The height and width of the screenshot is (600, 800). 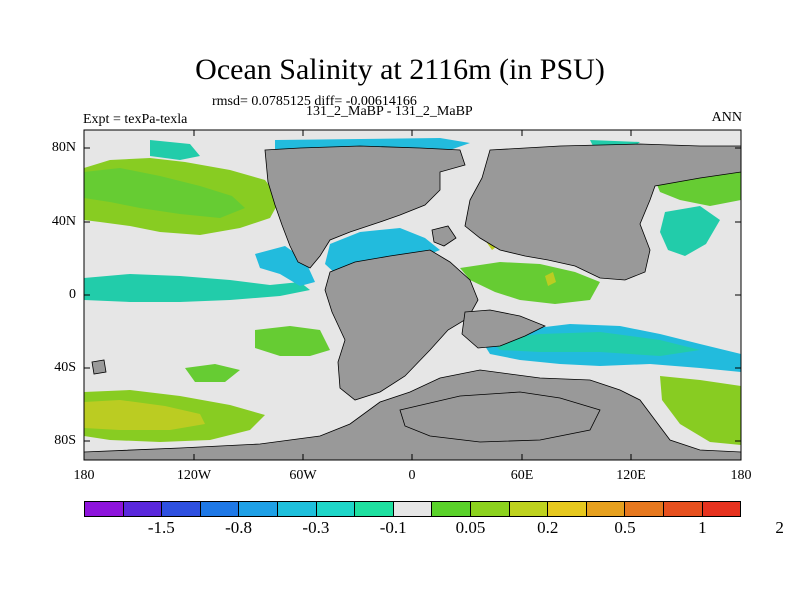 I want to click on land-north-america, so click(x=365, y=207).